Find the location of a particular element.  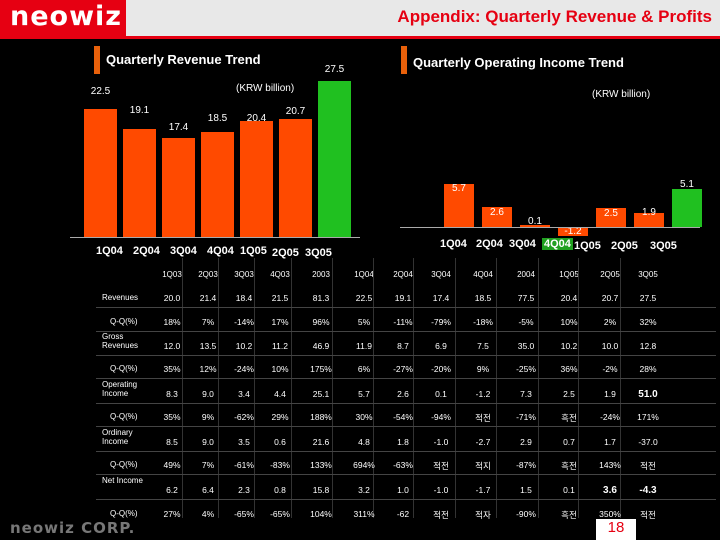

table-row-label: Net Income is located at coordinates (122, 480).